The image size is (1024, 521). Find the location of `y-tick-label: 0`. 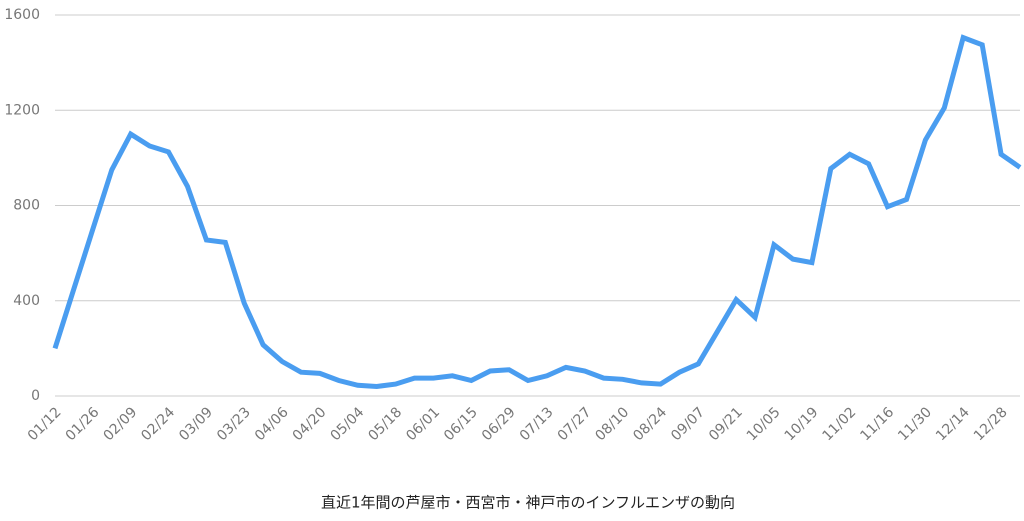

y-tick-label: 0 is located at coordinates (35, 396).